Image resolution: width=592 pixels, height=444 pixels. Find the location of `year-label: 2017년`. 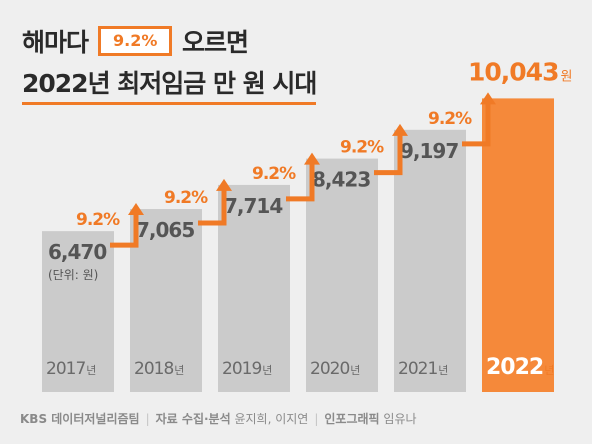

year-label: 2017년 is located at coordinates (70, 369).